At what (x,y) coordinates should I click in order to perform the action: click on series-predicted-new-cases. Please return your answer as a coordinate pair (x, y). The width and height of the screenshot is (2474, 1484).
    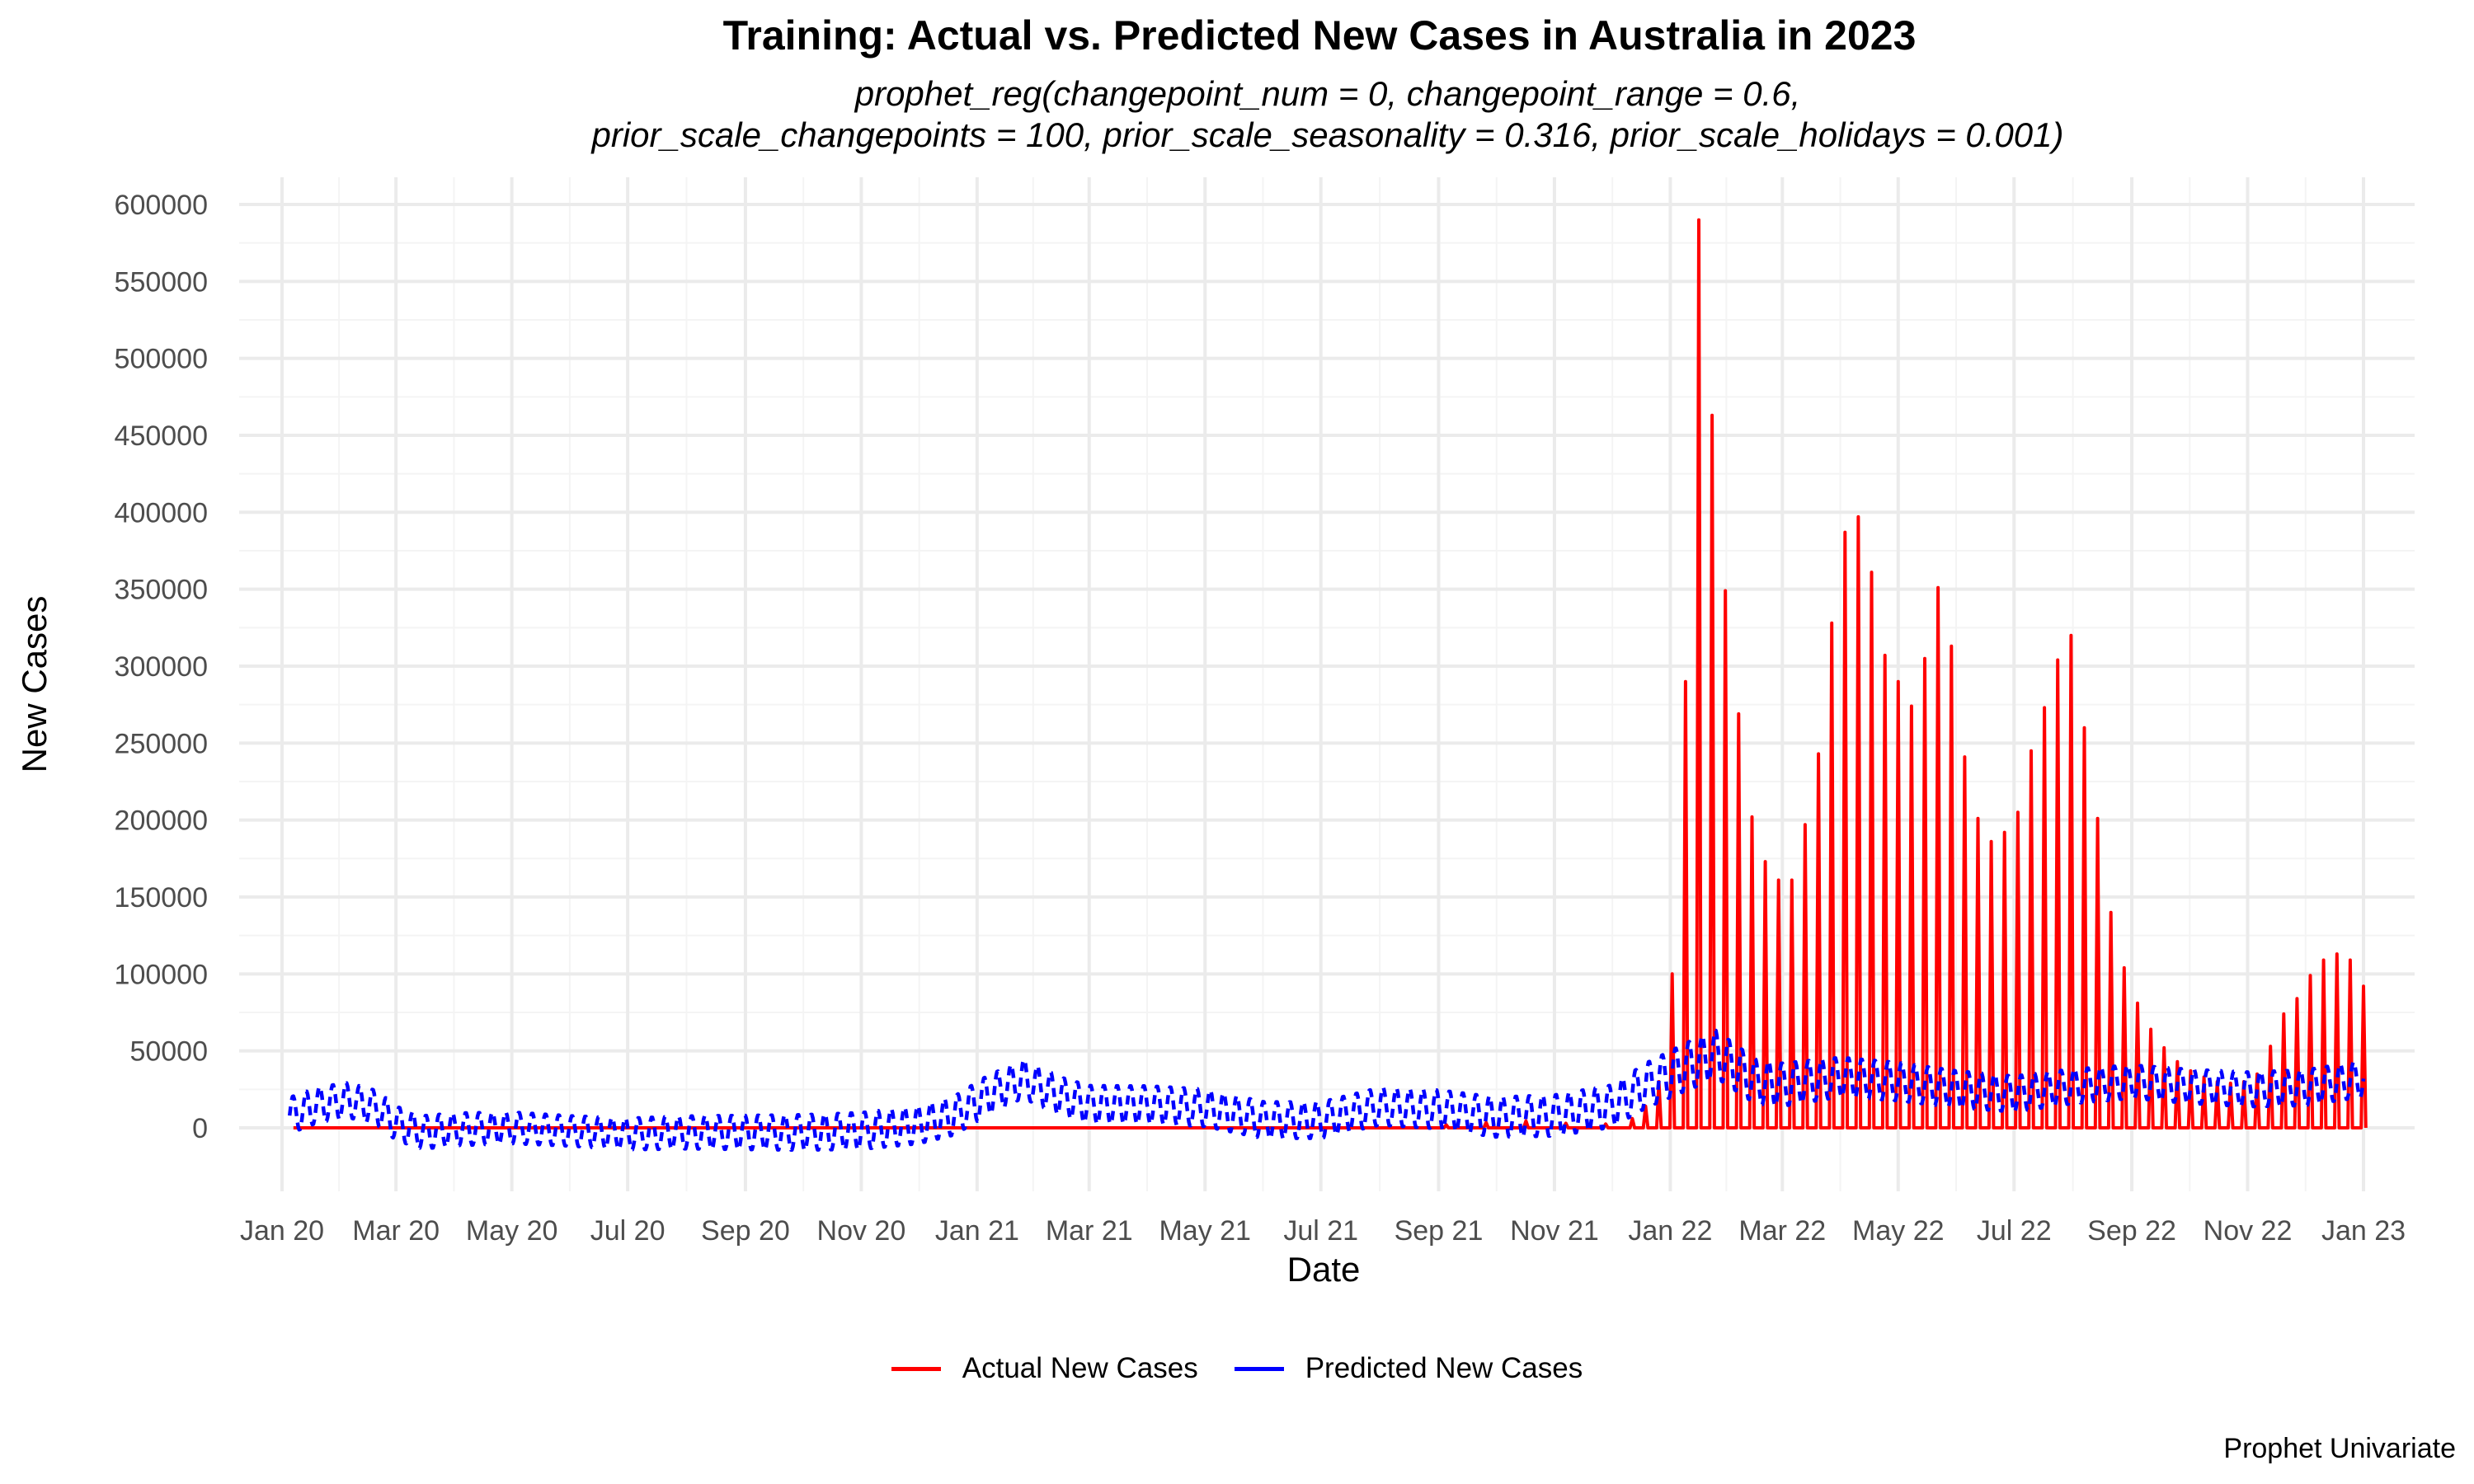
    Looking at the image, I should click on (1326, 1090).